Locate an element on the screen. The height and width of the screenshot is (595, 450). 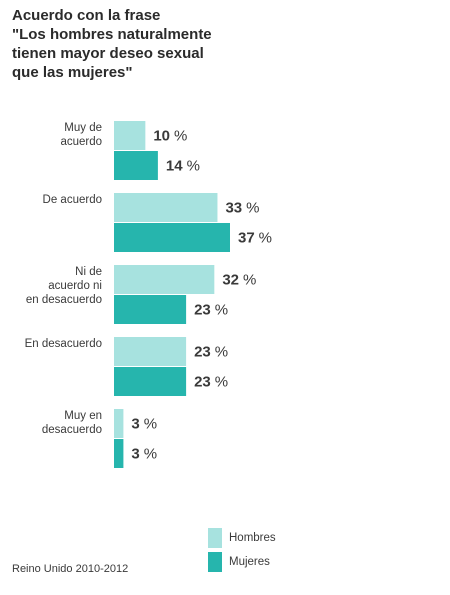
value-number: 37 is located at coordinates (246, 238).